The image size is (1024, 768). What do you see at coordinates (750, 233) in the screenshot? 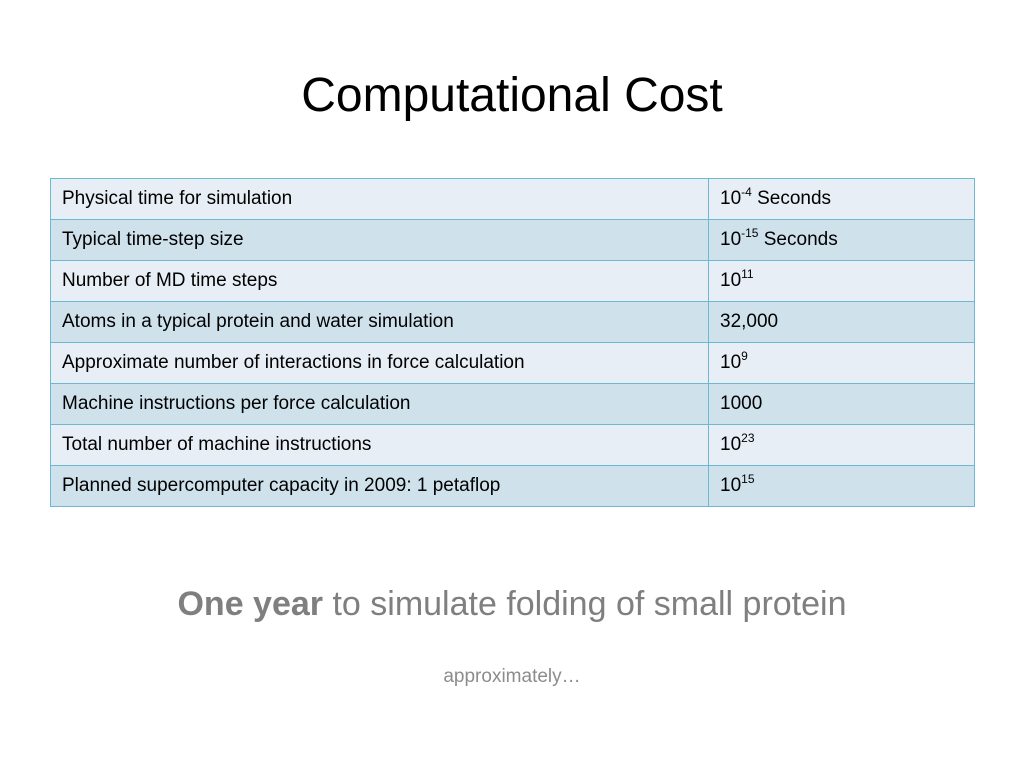
I see `value-exponent: -15` at bounding box center [750, 233].